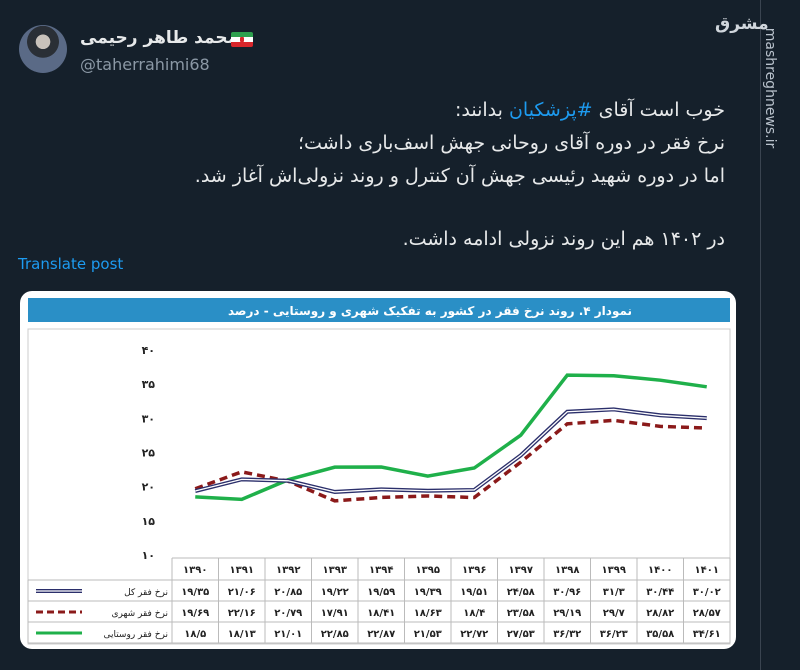 The image size is (800, 670). Describe the element at coordinates (148, 350) in the screenshot. I see `y-tick-label: ۴۰` at that location.